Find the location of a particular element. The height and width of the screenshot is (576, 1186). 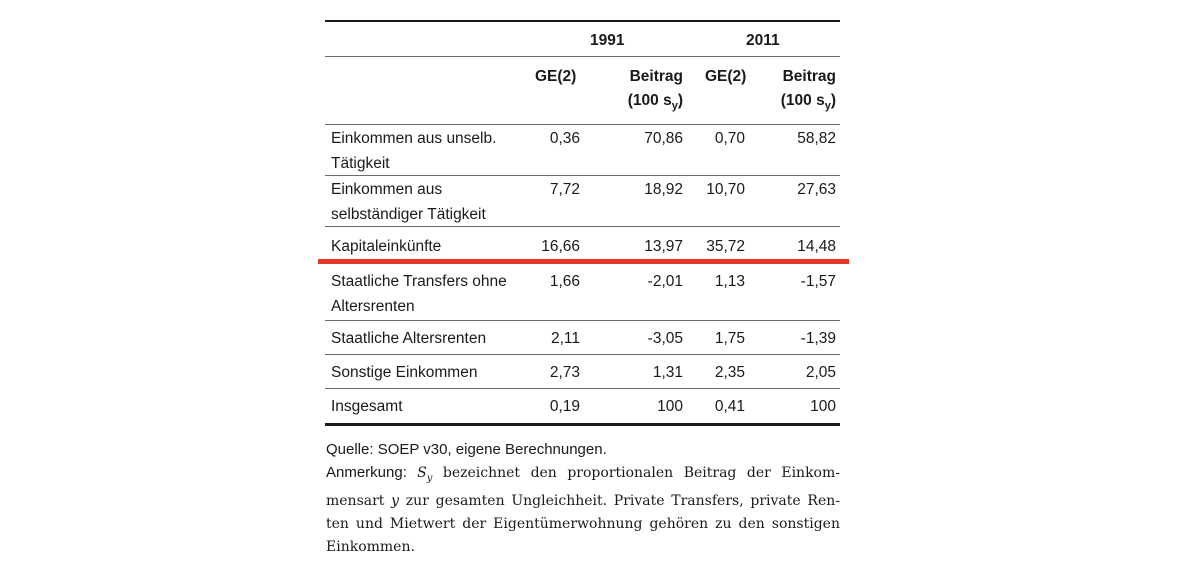

cell-ge-2011: 10,70 is located at coordinates (725, 189).